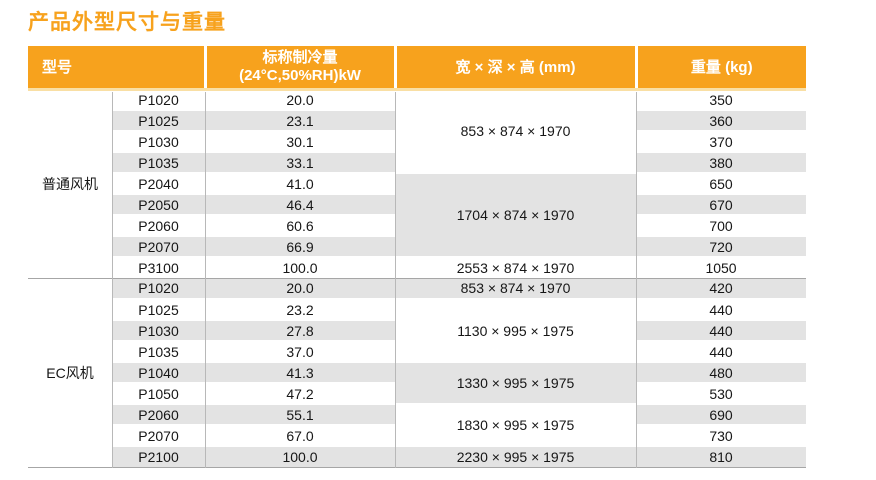 The image size is (876, 480). What do you see at coordinates (300, 436) in the screenshot?
I see `capacity-cell: 67.0` at bounding box center [300, 436].